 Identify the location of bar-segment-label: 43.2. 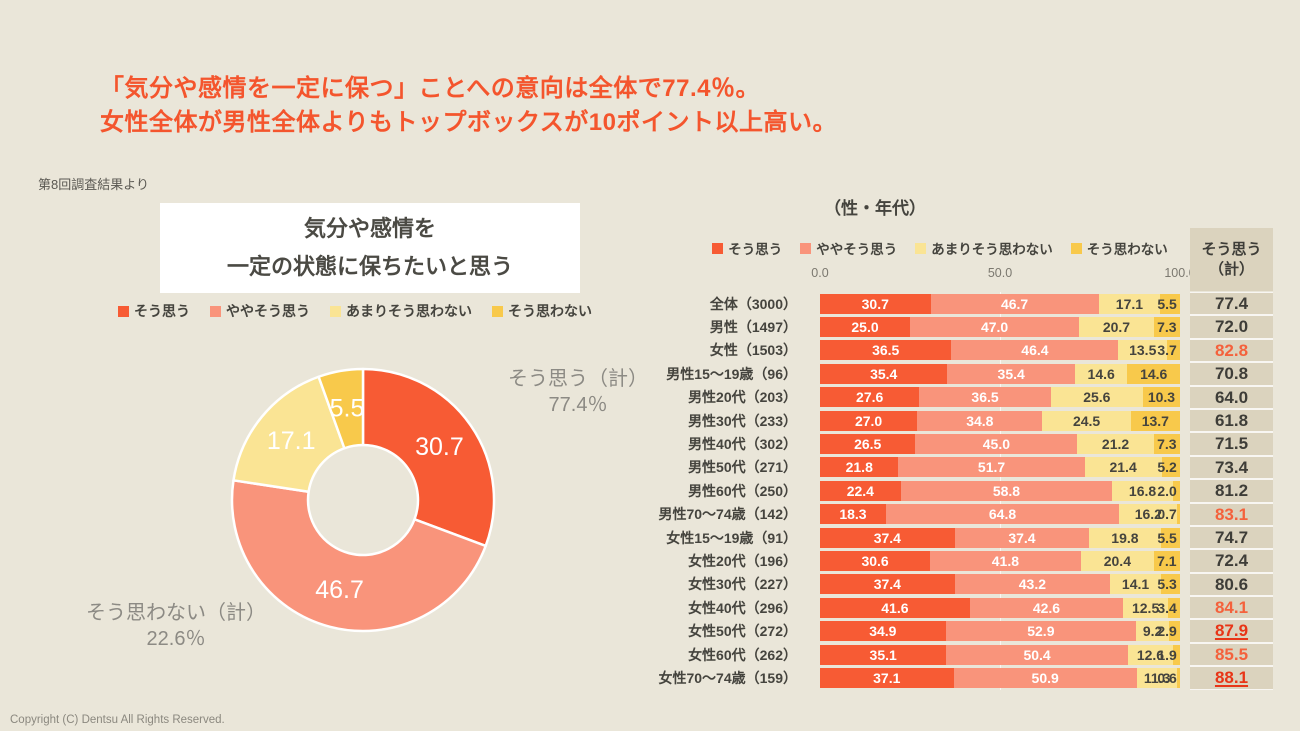
(1032, 584).